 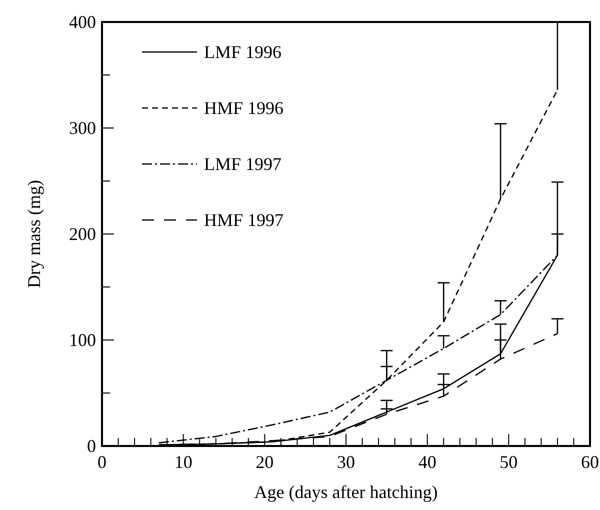 I want to click on x-axis-title: Age (days after hatching), so click(x=346, y=492).